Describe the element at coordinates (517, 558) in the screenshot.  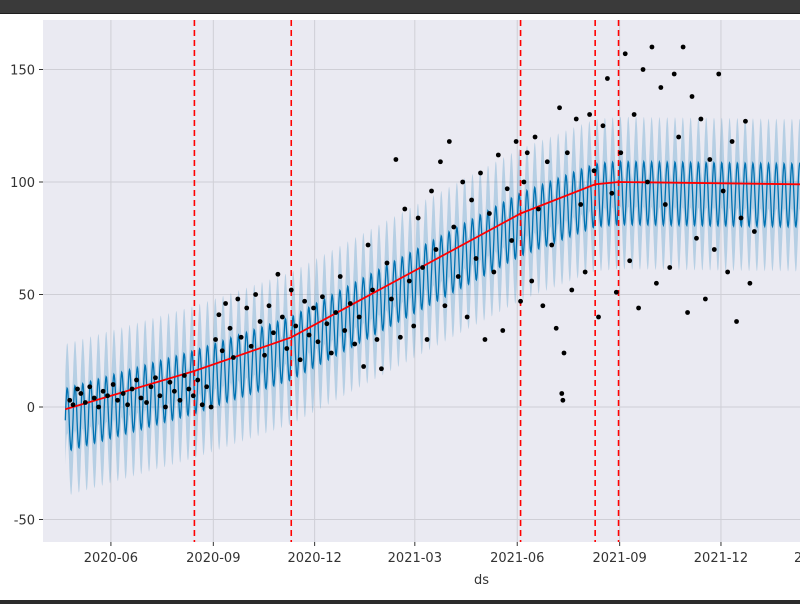
I see `x-tick-label: 2021-06` at that location.